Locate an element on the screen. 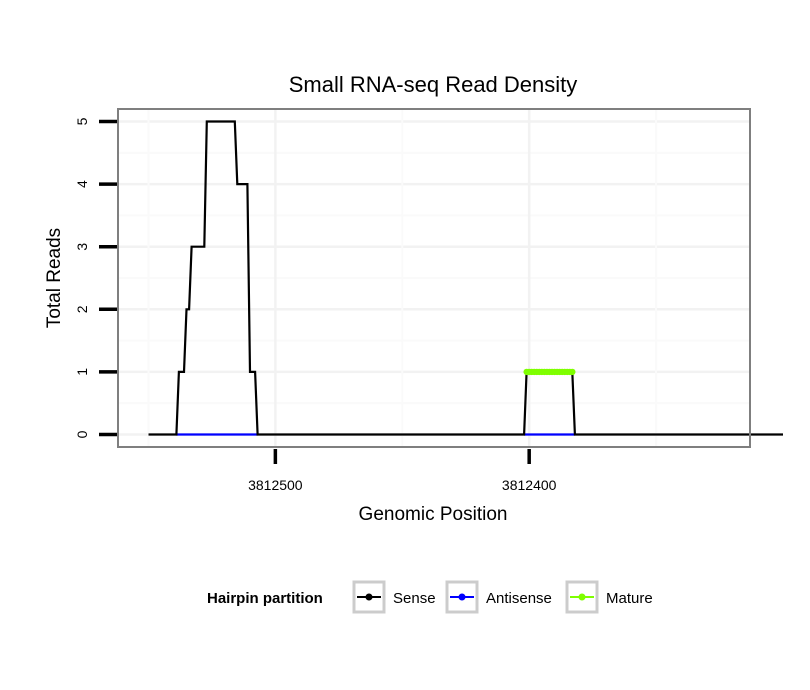 Image resolution: width=810 pixels, height=690 pixels. legend: Hairpin partition Sense Antisense Mature is located at coordinates (430, 597).